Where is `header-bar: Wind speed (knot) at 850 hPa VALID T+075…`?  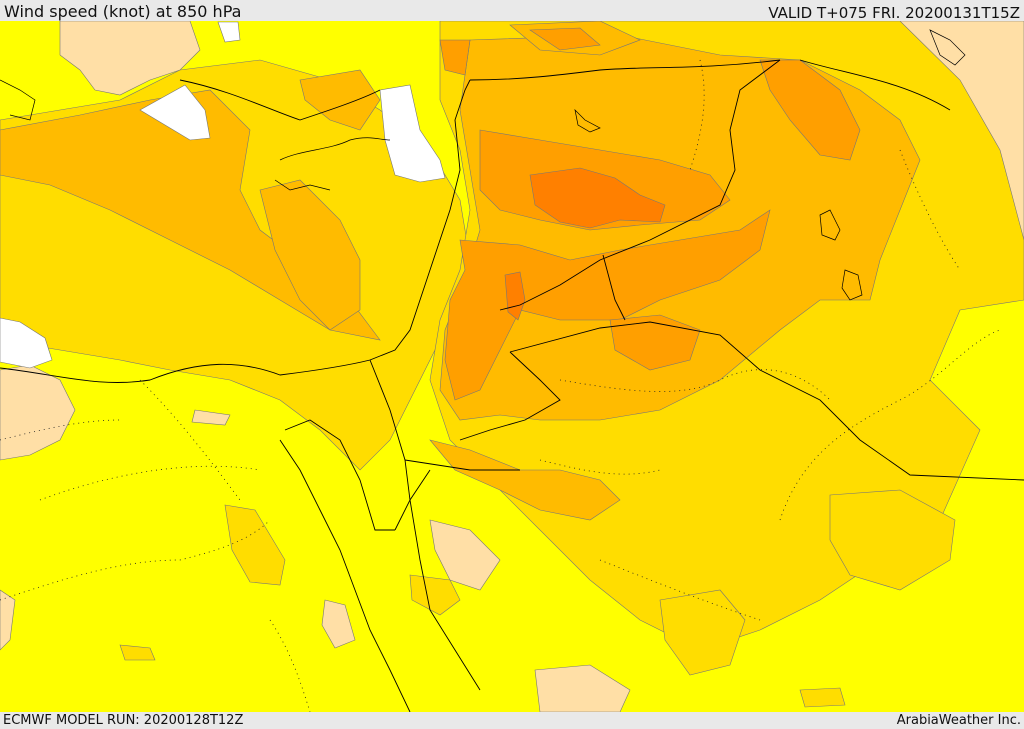
header-bar: Wind speed (knot) at 850 hPa VALID T+075… is located at coordinates (512, 11).